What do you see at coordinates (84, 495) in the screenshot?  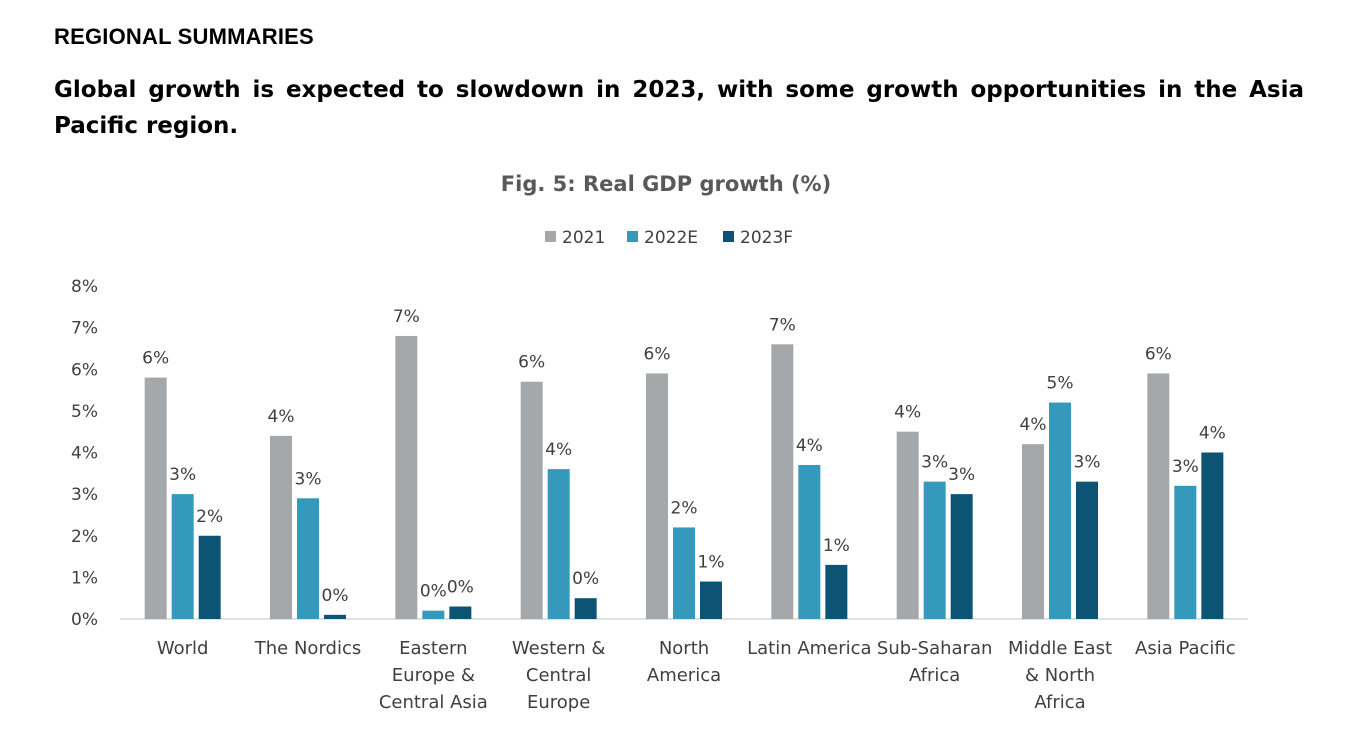 I see `y-tick-label: 3%` at bounding box center [84, 495].